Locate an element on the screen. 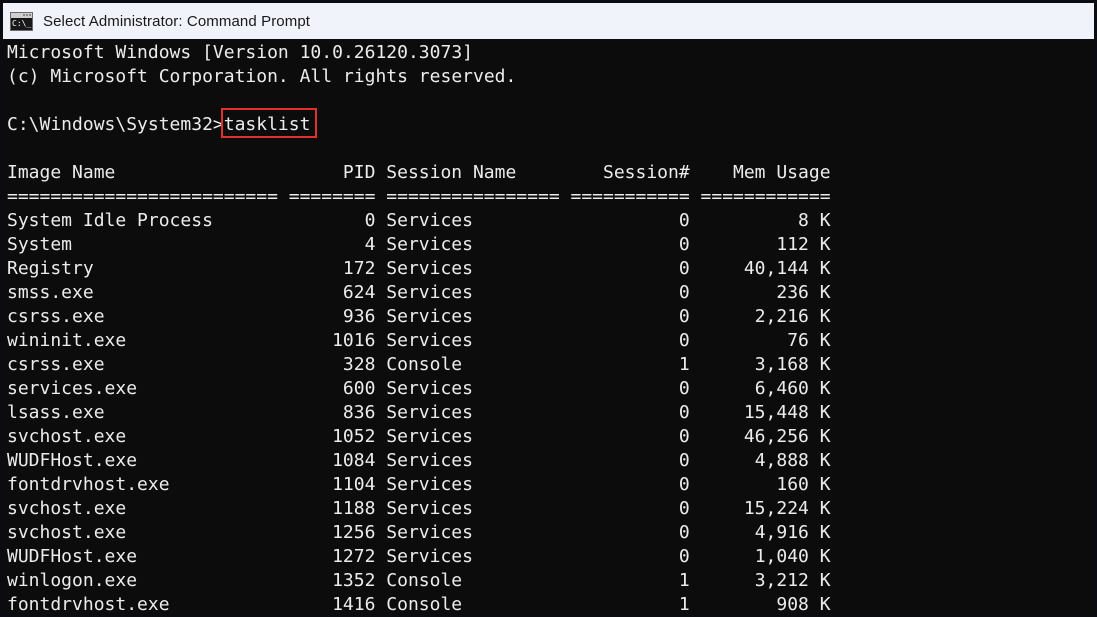  header-pid: PID is located at coordinates (359, 172).